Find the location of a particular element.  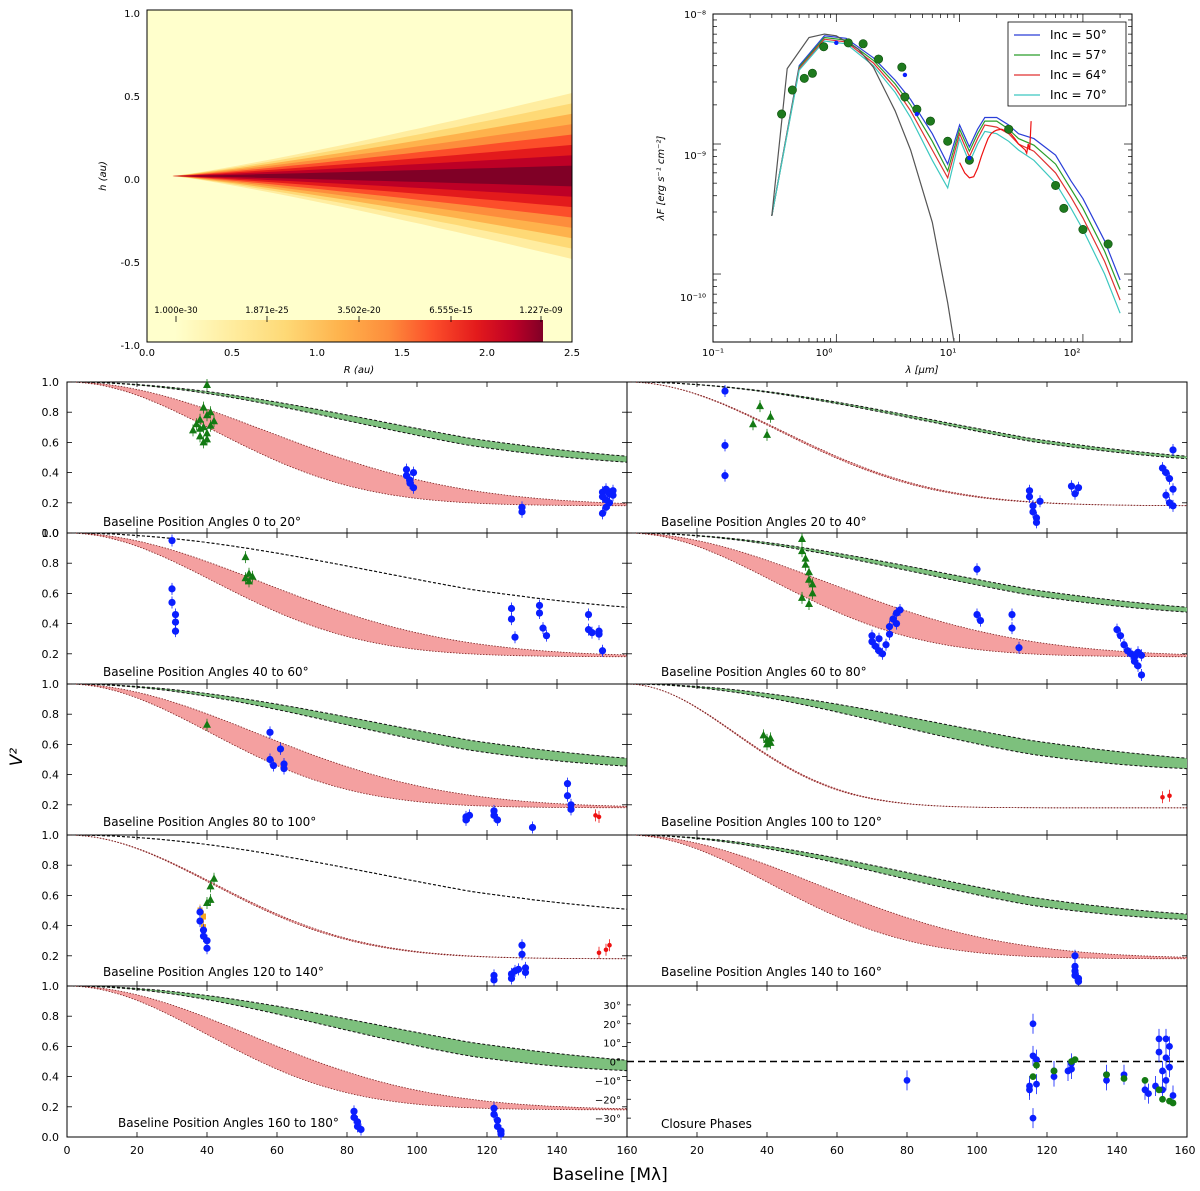

x-tick-label: 2.0 is located at coordinates (487, 353).